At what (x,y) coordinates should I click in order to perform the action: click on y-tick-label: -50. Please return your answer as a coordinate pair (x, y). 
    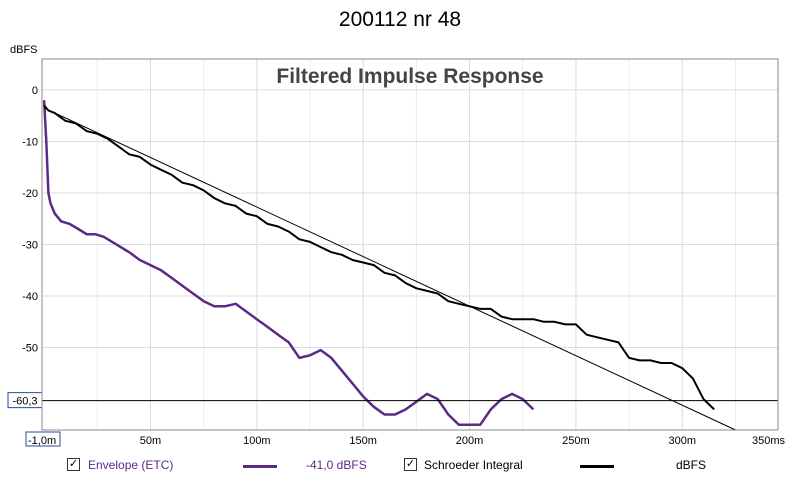
    Looking at the image, I should click on (30, 349).